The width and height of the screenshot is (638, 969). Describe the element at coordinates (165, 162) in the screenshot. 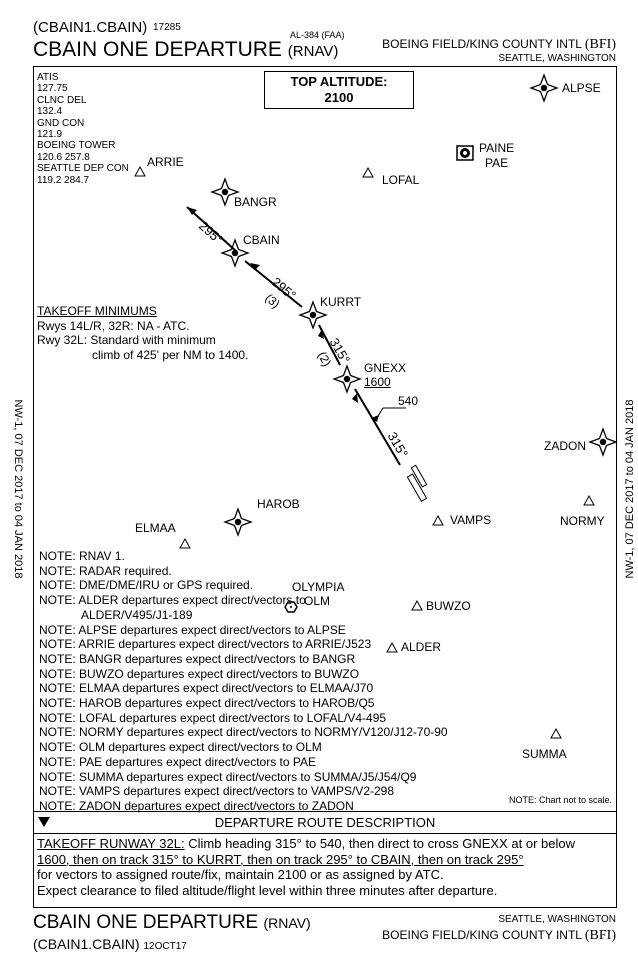

I see `fix-label-arrie: ARRIE` at that location.